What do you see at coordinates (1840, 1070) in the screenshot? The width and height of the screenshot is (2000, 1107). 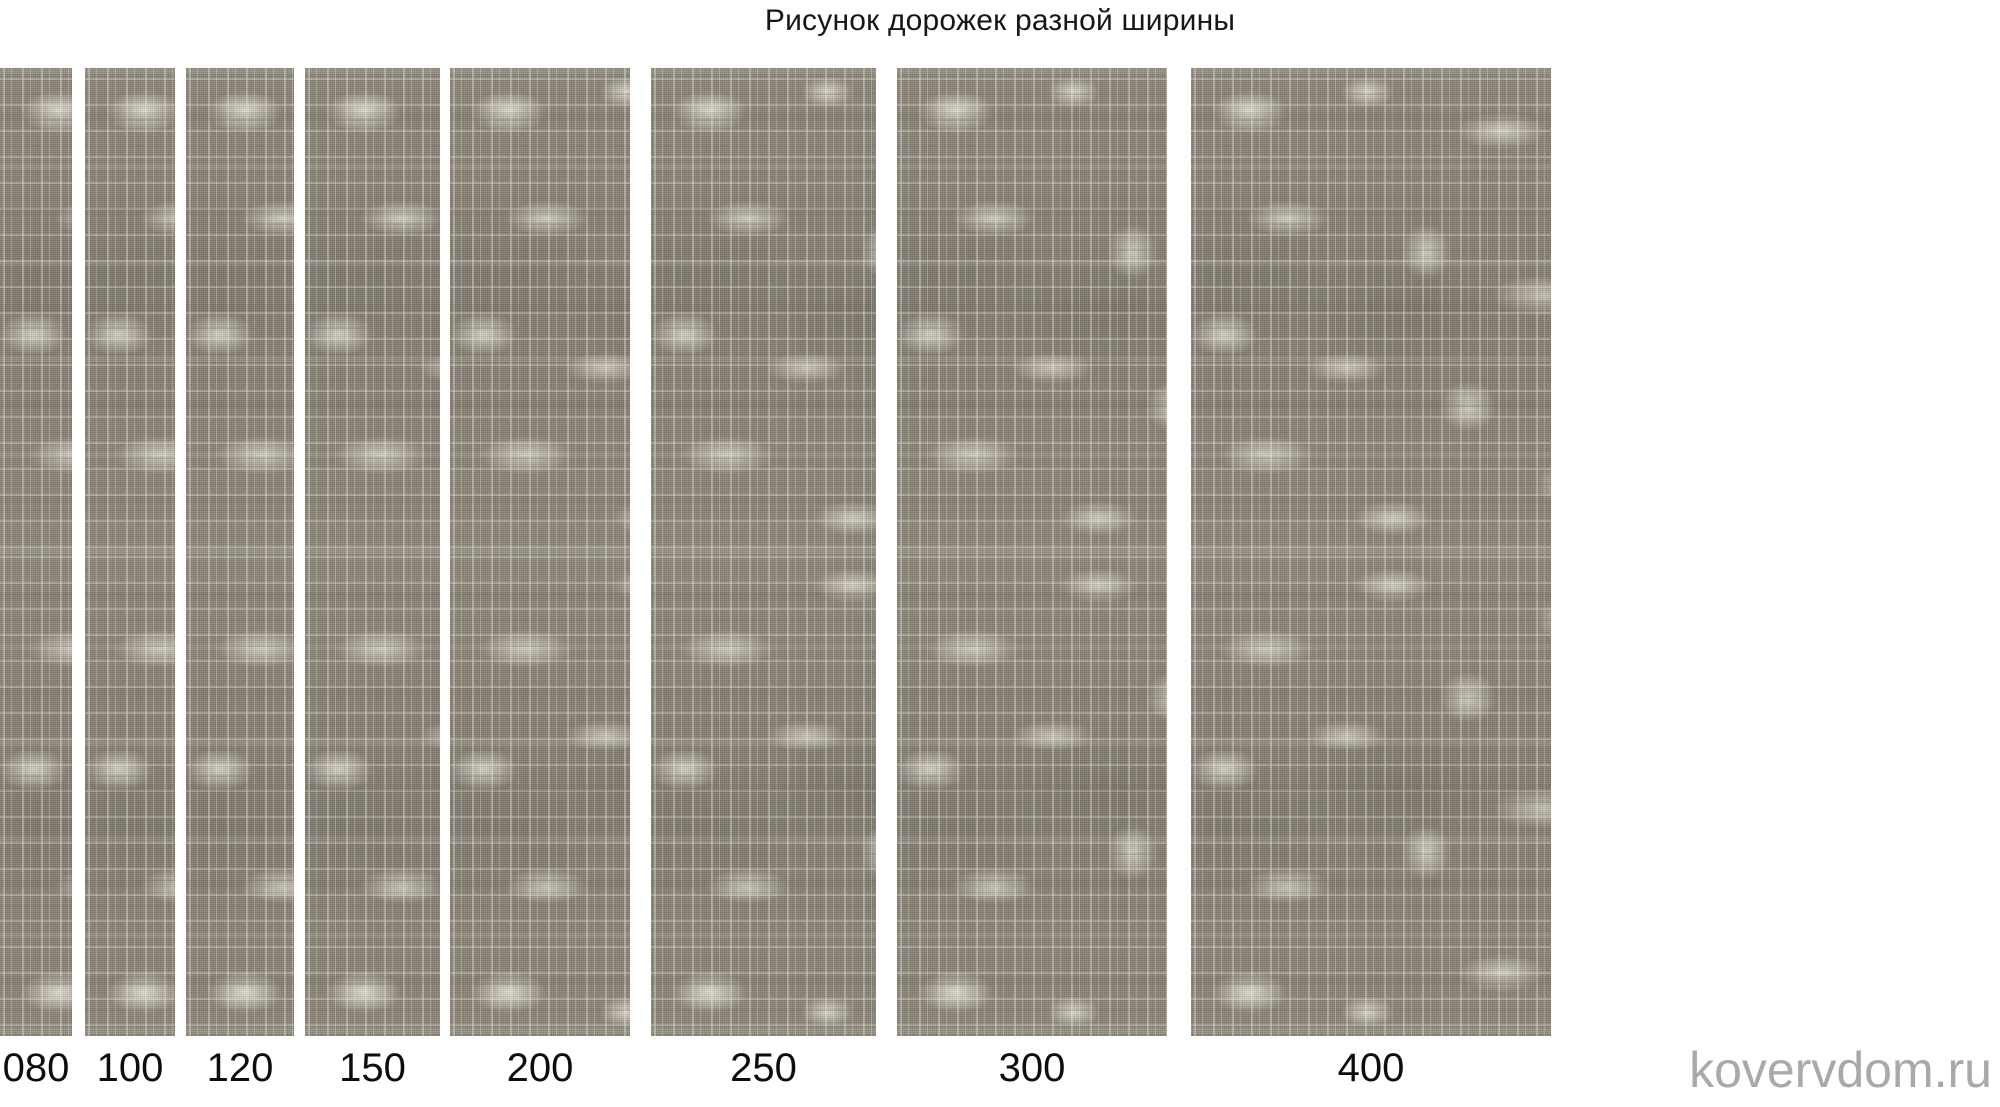 I see `site-watermark: kovervdom.ru` at bounding box center [1840, 1070].